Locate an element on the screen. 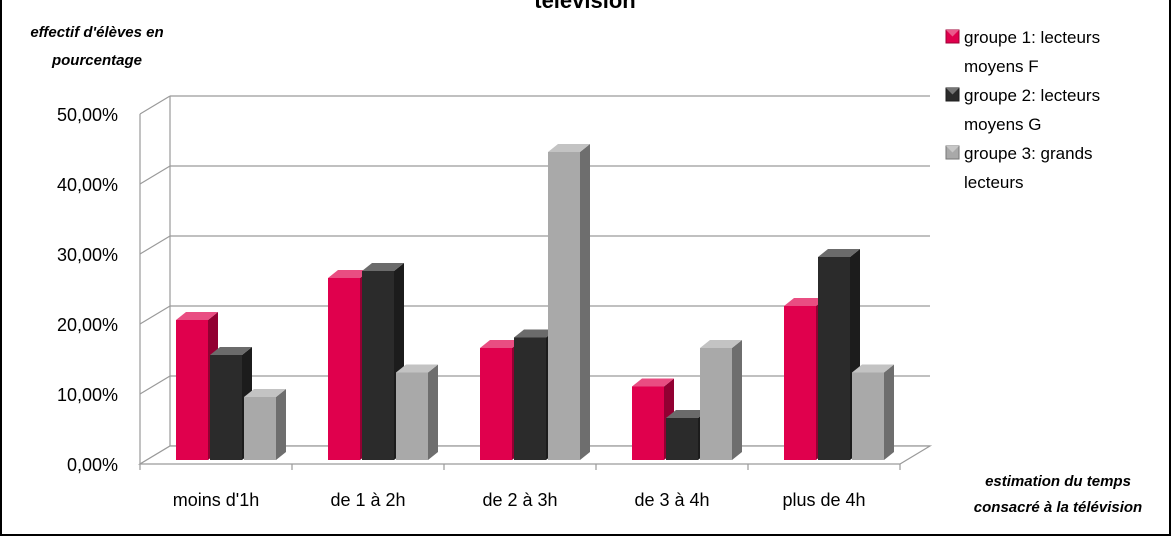 Image resolution: width=1171 pixels, height=536 pixels. x-tick-label: moins d'1h is located at coordinates (216, 500).